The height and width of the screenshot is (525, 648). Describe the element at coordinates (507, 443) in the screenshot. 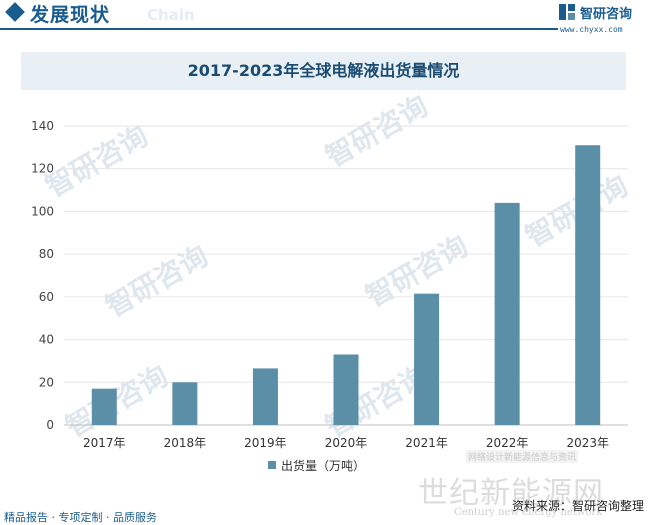

I see `x-tick-label: 2022年` at that location.